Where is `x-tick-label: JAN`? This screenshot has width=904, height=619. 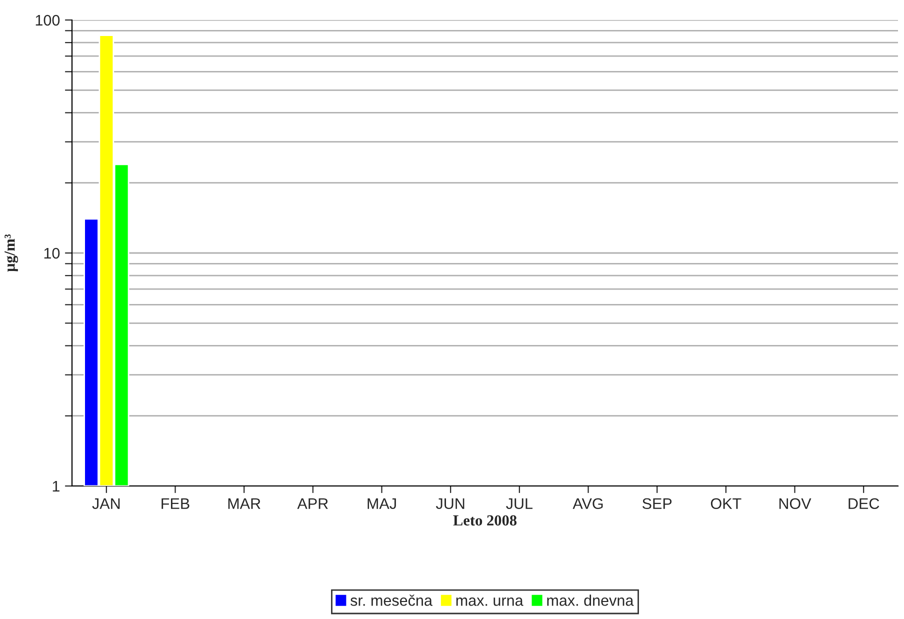 x-tick-label: JAN is located at coordinates (106, 504).